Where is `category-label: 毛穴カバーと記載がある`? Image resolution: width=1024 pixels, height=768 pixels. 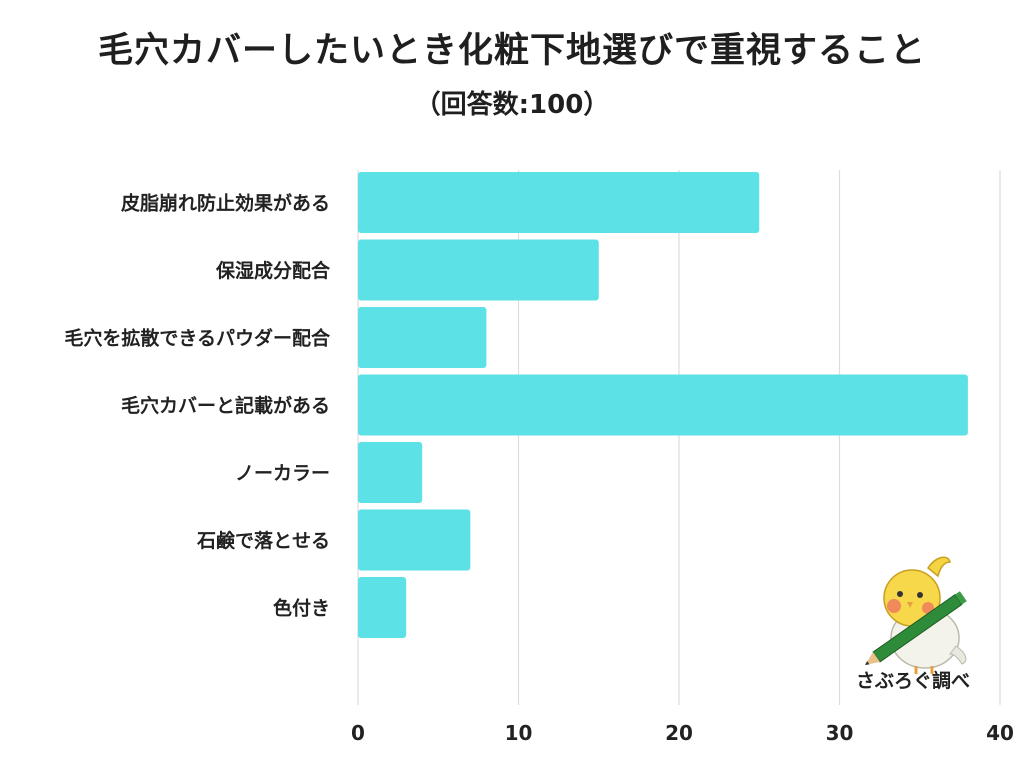 category-label: 毛穴カバーと記載がある is located at coordinates (225, 405).